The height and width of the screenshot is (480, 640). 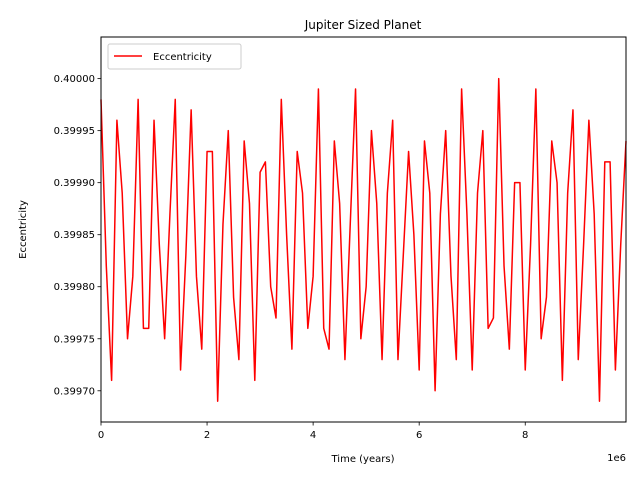 What do you see at coordinates (313, 435) in the screenshot?
I see `x-tick-label: 4` at bounding box center [313, 435].